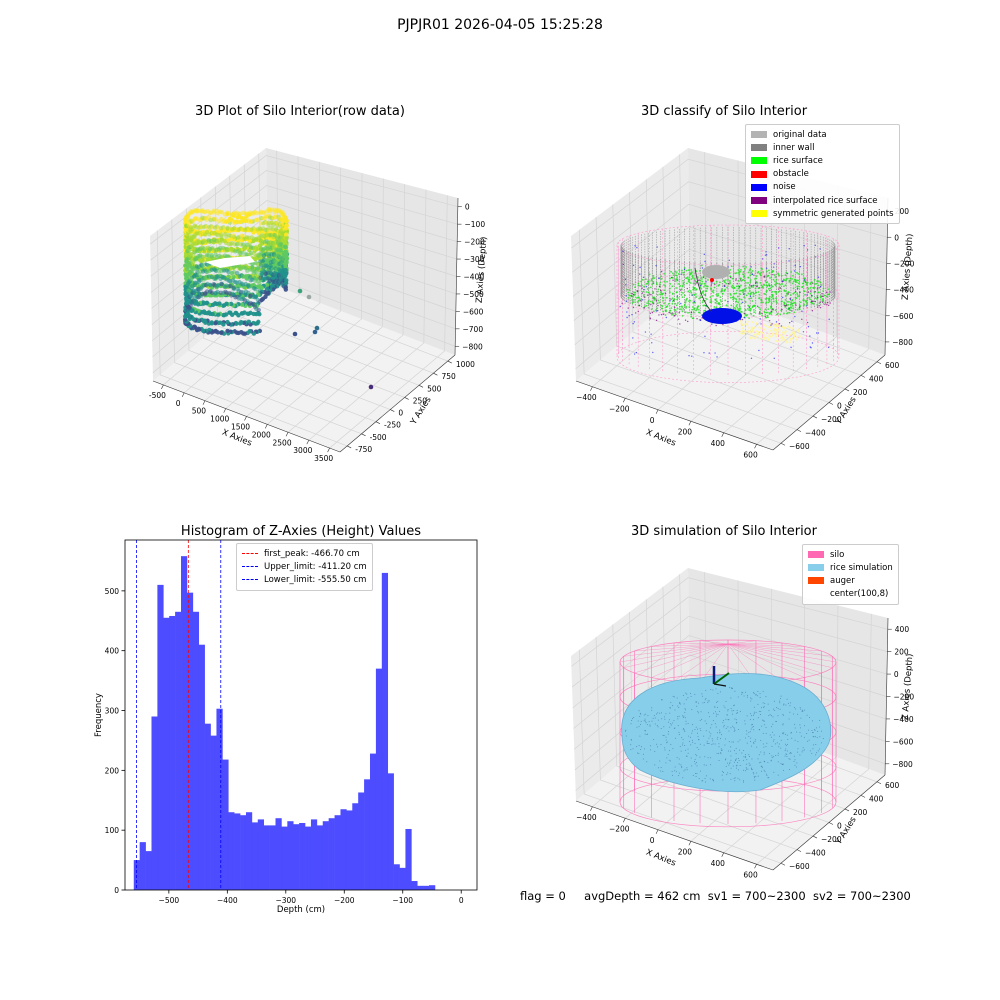 The image size is (1000, 1000). What do you see at coordinates (822, 147) in the screenshot?
I see `panel2-legend-item: inner wall` at bounding box center [822, 147].